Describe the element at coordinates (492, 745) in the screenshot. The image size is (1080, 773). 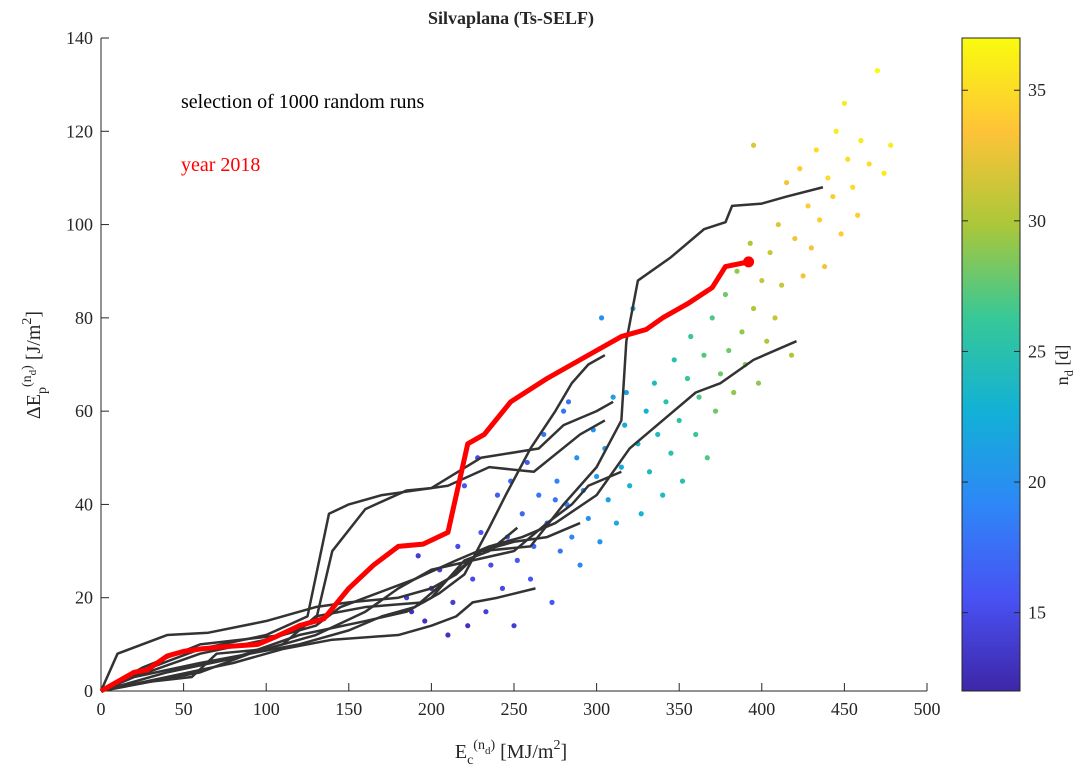
I see `label-part: )` at that location.